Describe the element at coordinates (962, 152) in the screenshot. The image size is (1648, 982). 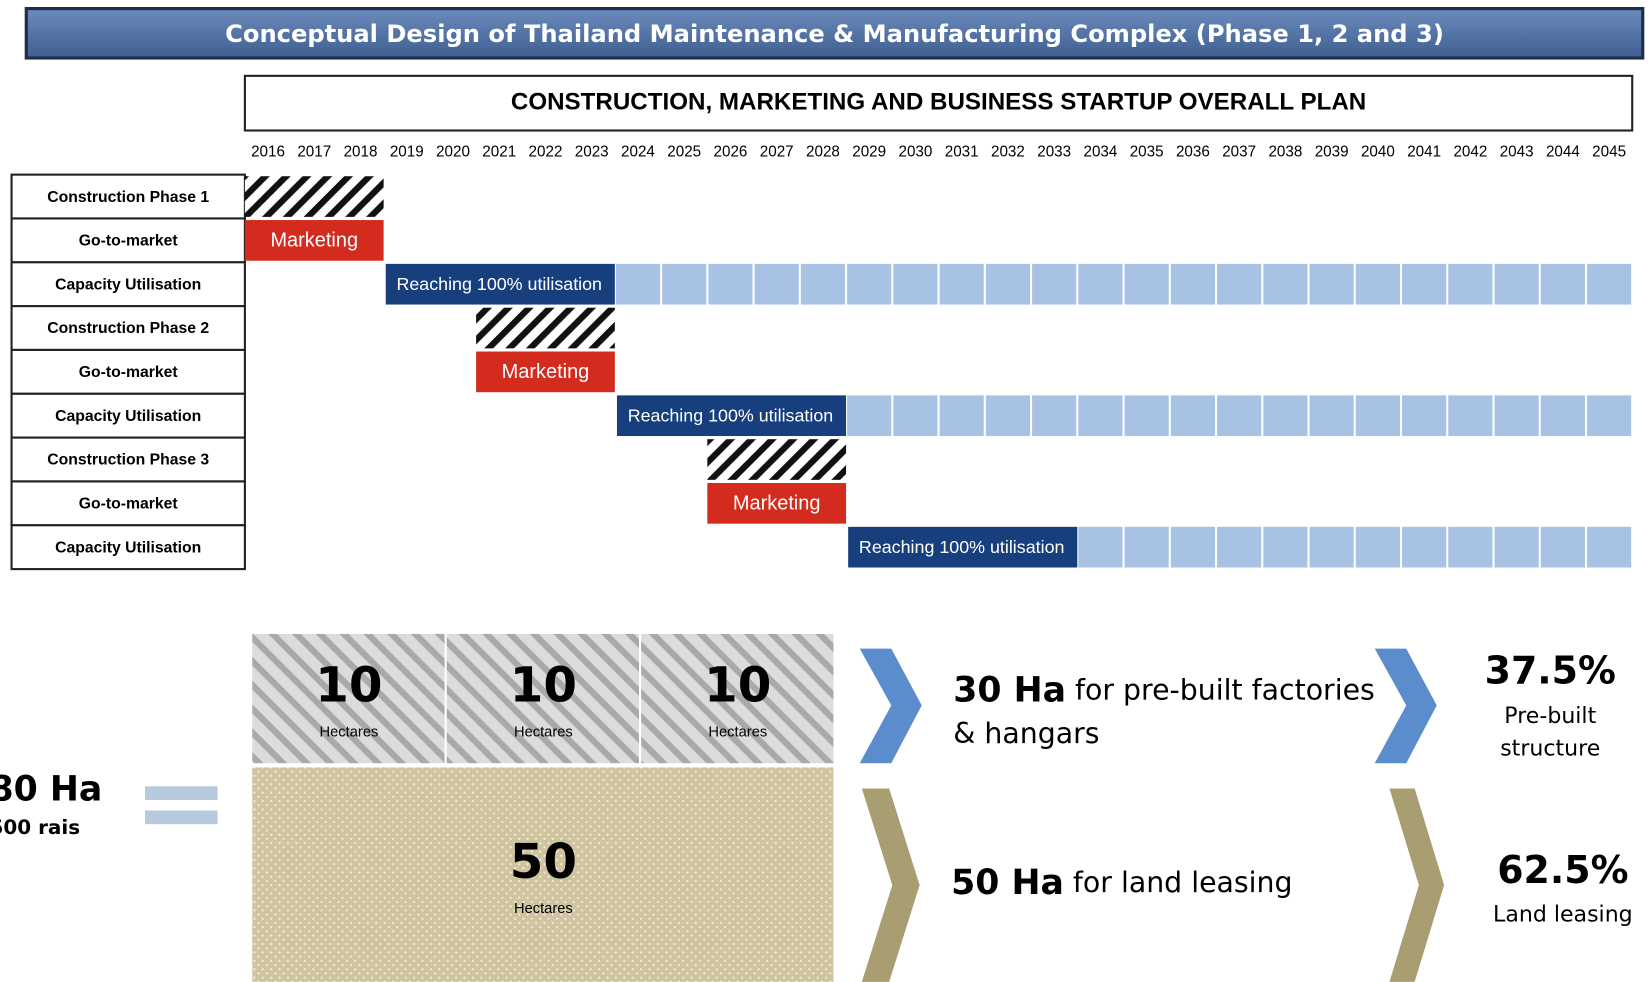
I see `year-label: 2031` at that location.